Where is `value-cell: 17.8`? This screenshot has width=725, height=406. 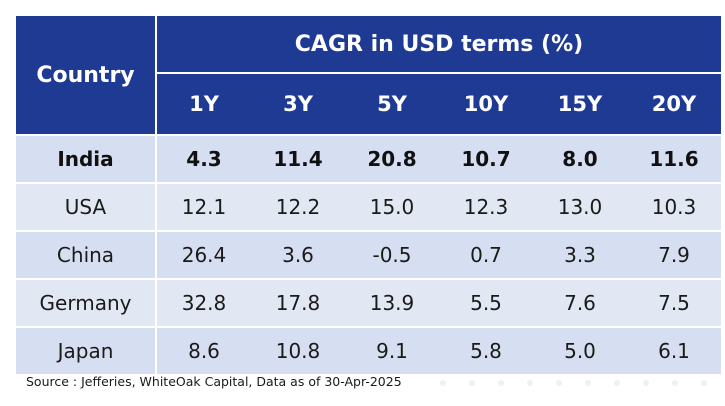
value-cell: 17.8 is located at coordinates (298, 302).